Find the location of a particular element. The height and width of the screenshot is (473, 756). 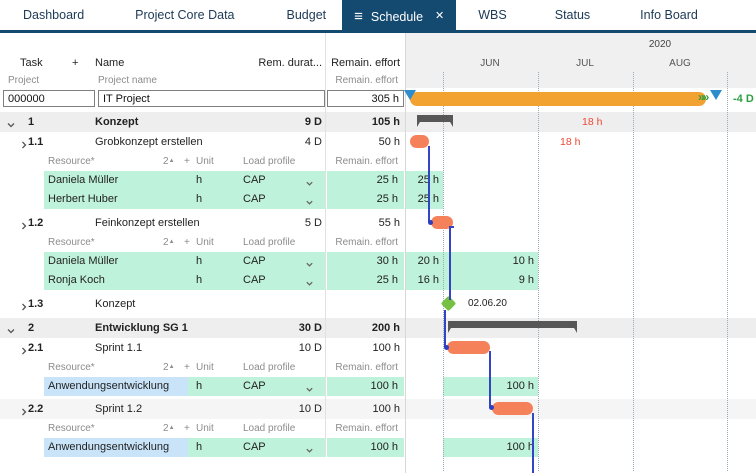

hamburger-icon: ≡ is located at coordinates (358, 16).